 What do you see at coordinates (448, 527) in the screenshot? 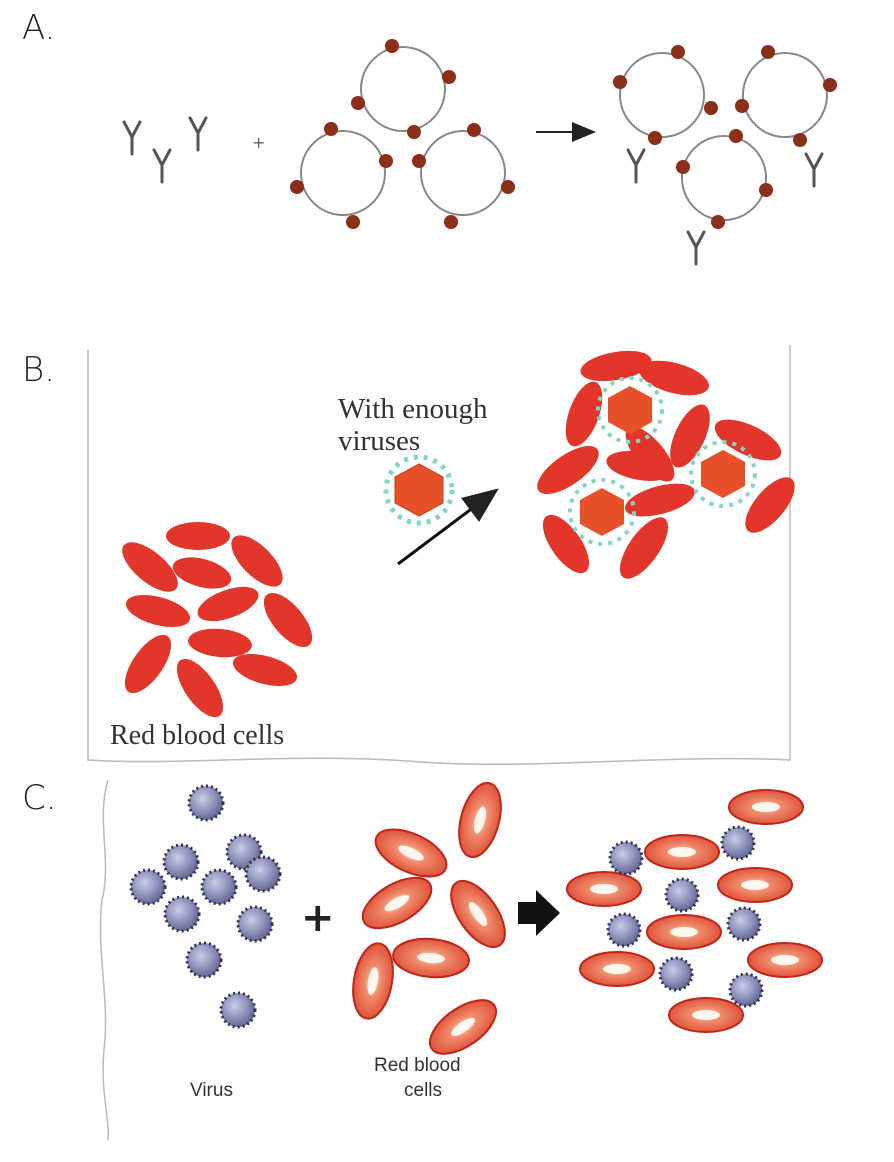
I see `enough-virus-arrow` at bounding box center [448, 527].